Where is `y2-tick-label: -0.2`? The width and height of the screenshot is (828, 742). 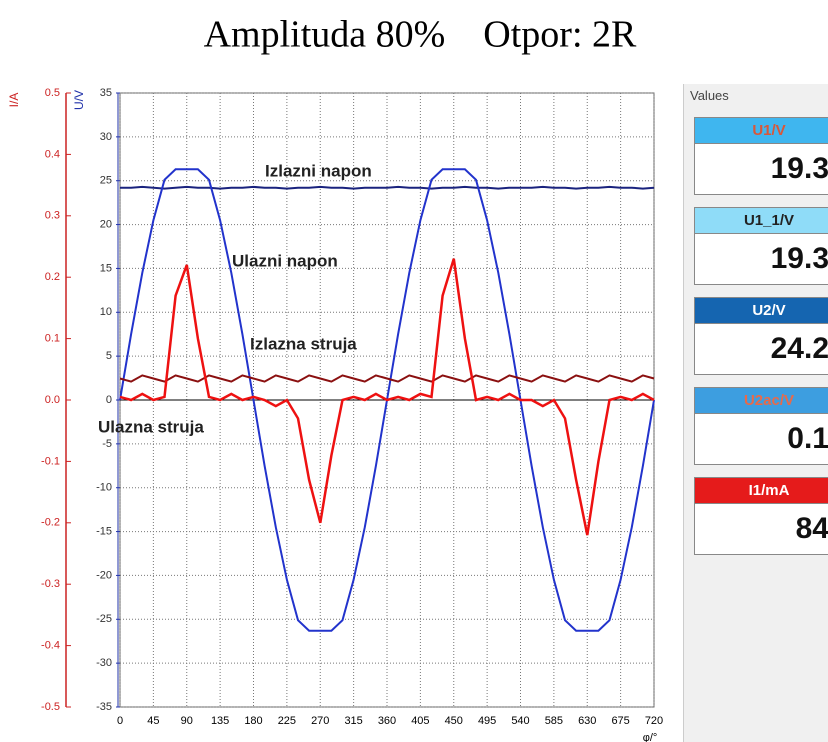 y2-tick-label: -0.2 is located at coordinates (50, 523).